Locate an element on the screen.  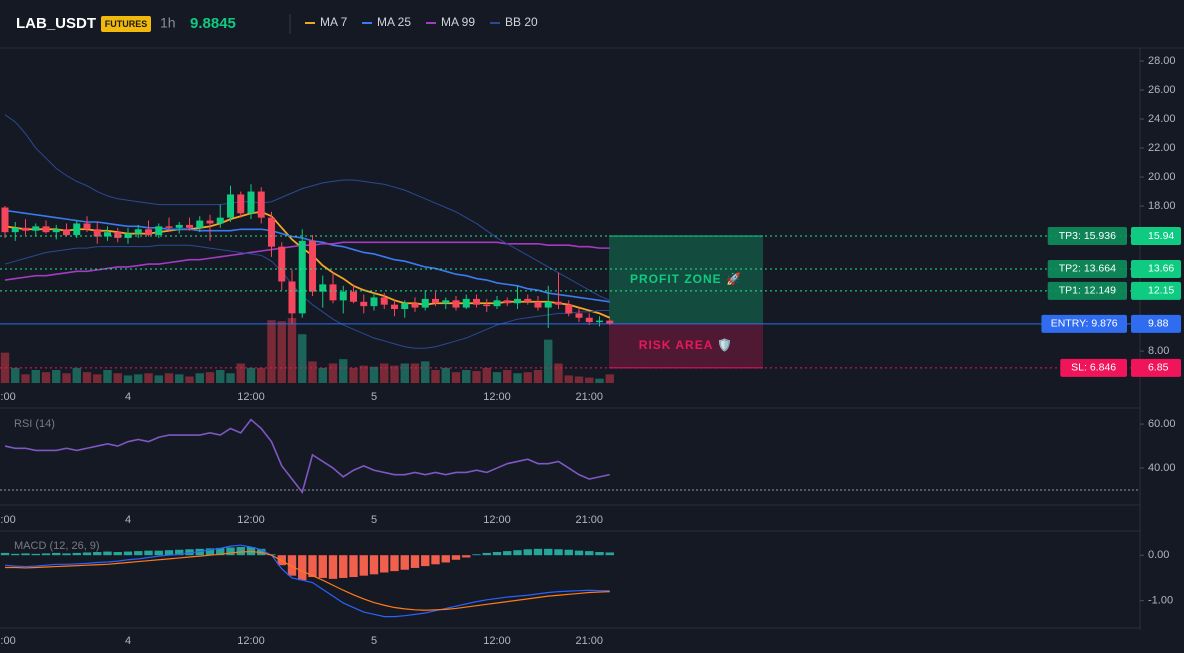
x-tick-label: 21:00 is located at coordinates (589, 397).